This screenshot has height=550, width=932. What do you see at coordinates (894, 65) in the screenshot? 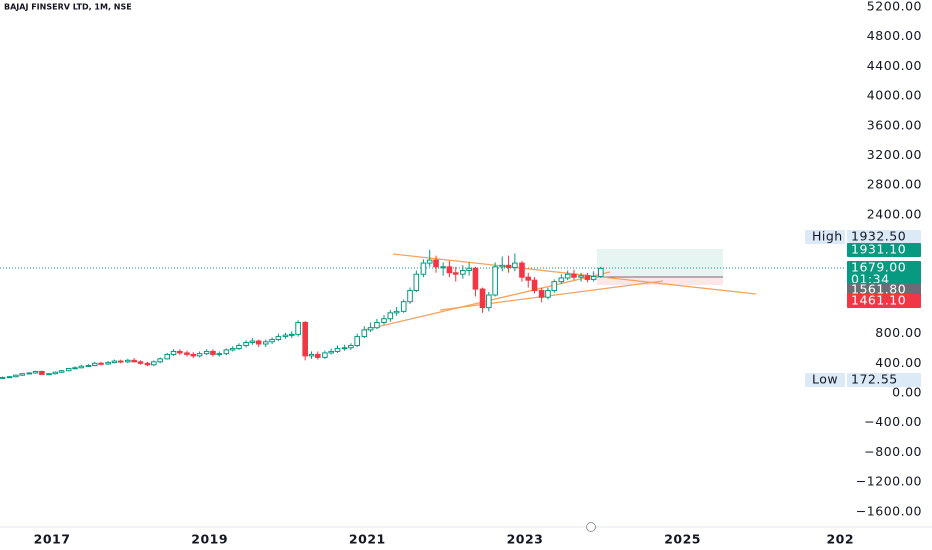
I see `y-tick-label: 4400.00` at bounding box center [894, 65].